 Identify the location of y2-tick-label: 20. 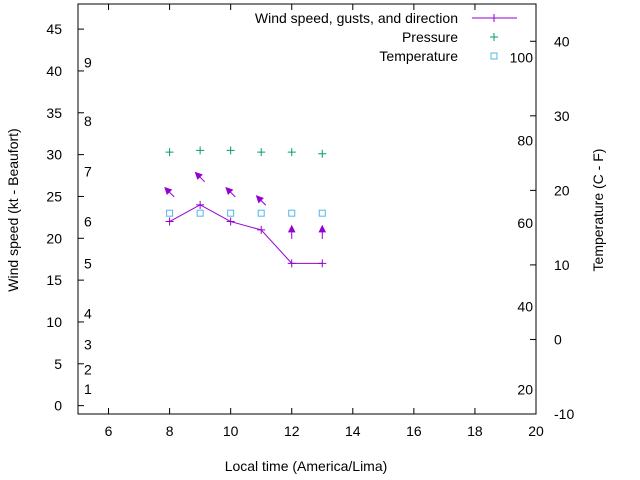
(562, 190).